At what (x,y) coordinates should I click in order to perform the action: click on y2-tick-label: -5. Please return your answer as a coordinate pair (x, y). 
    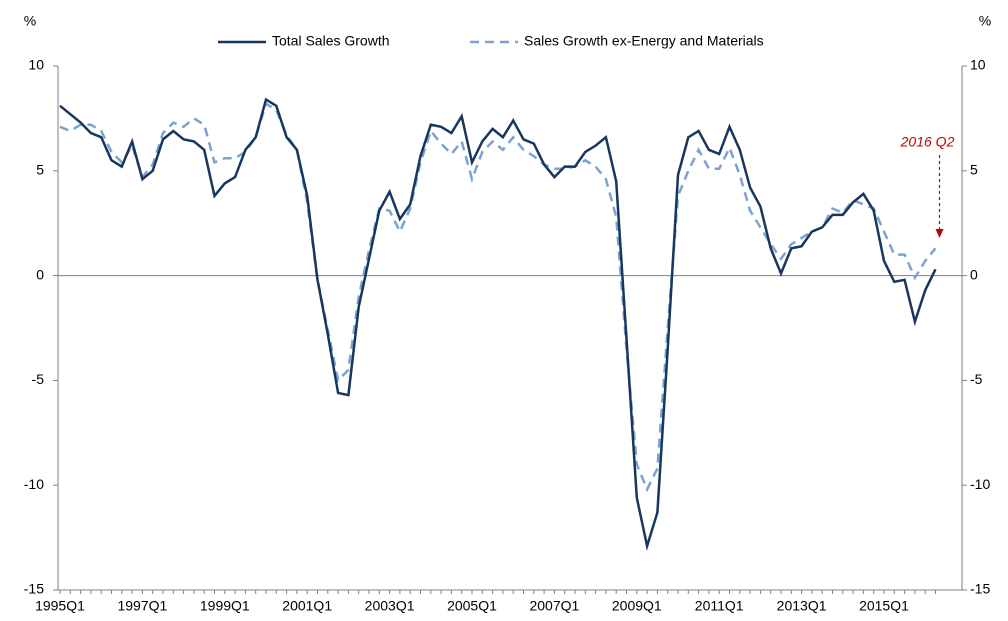
    Looking at the image, I should click on (976, 379).